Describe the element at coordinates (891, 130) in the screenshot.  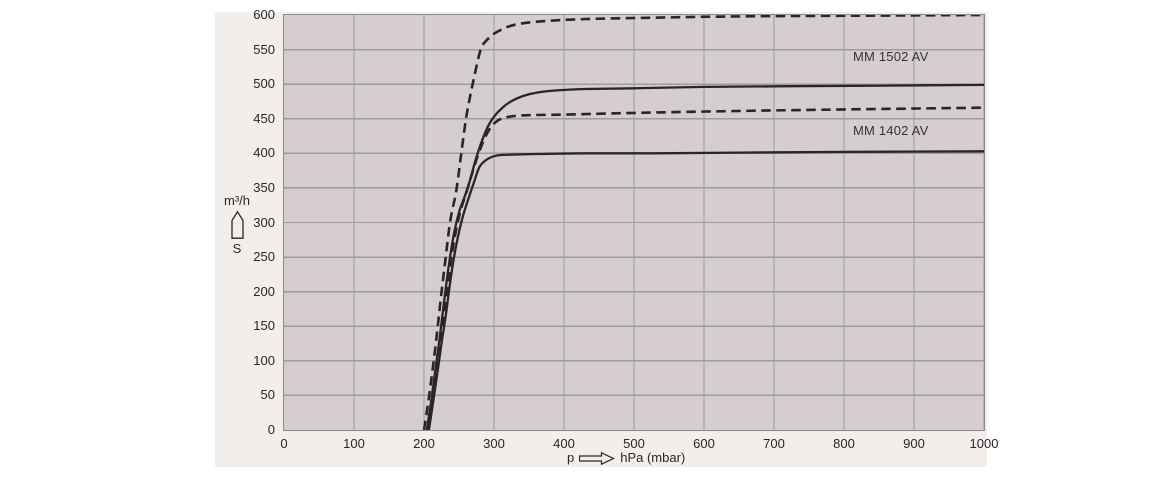
I see `curve-label-mm-1402-av: MM 1402 AV` at that location.